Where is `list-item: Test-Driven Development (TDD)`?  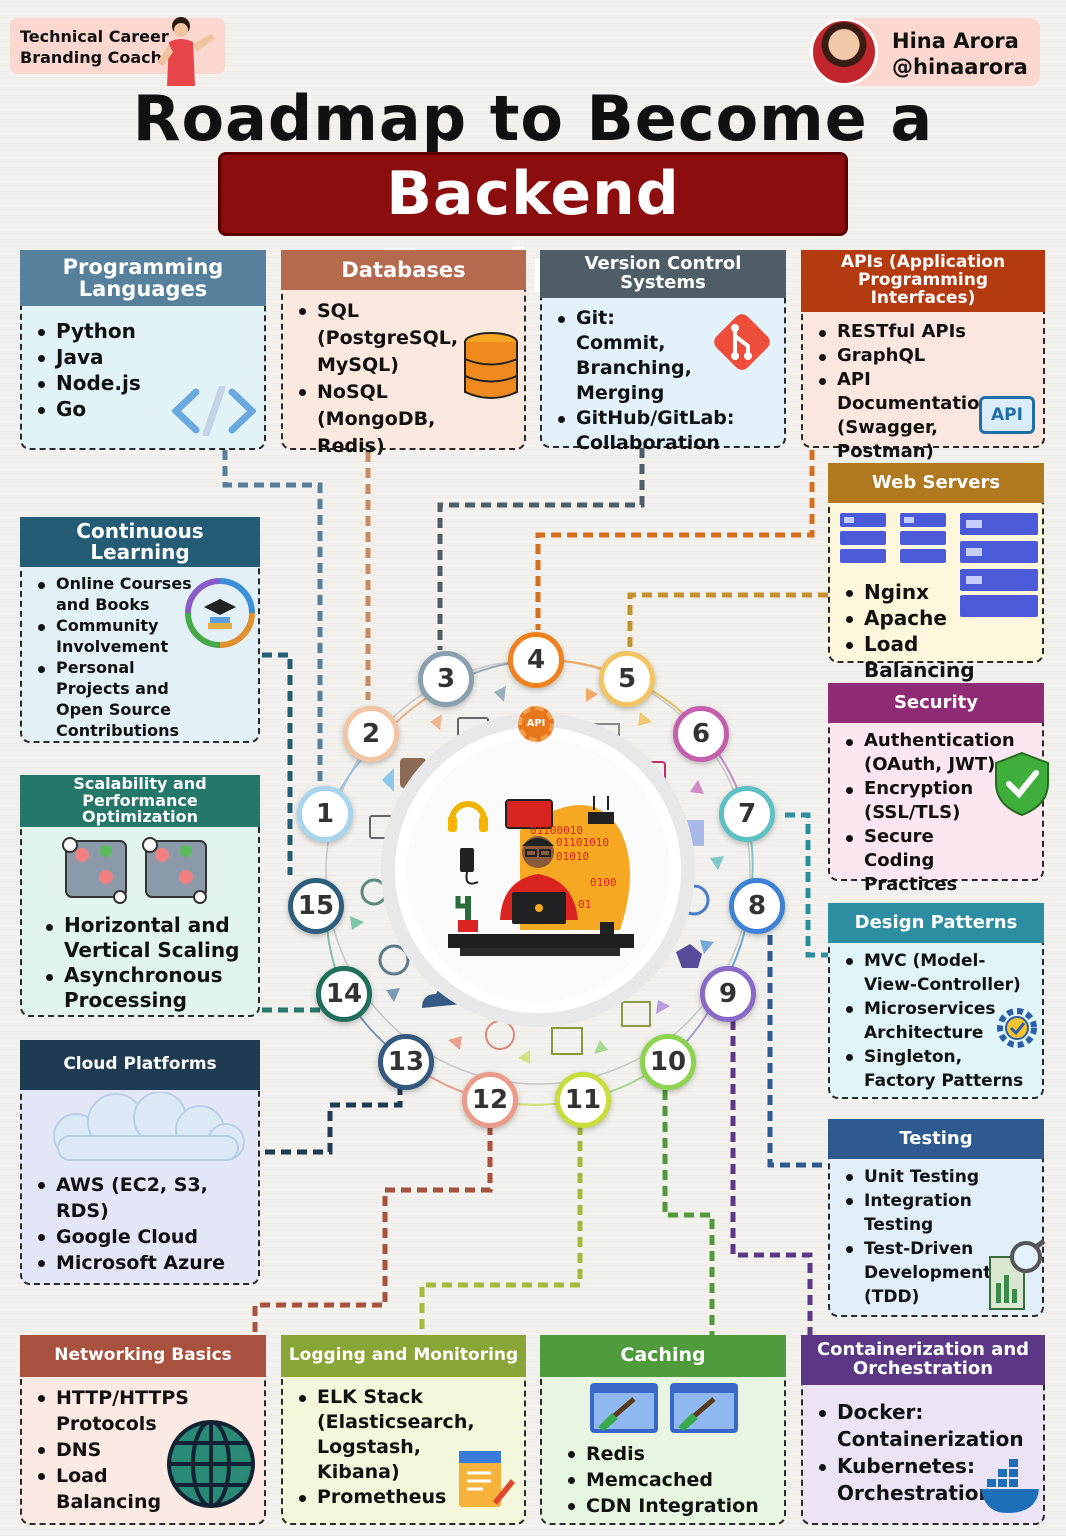 list-item: Test-Driven Development (TDD) is located at coordinates (925, 1273).